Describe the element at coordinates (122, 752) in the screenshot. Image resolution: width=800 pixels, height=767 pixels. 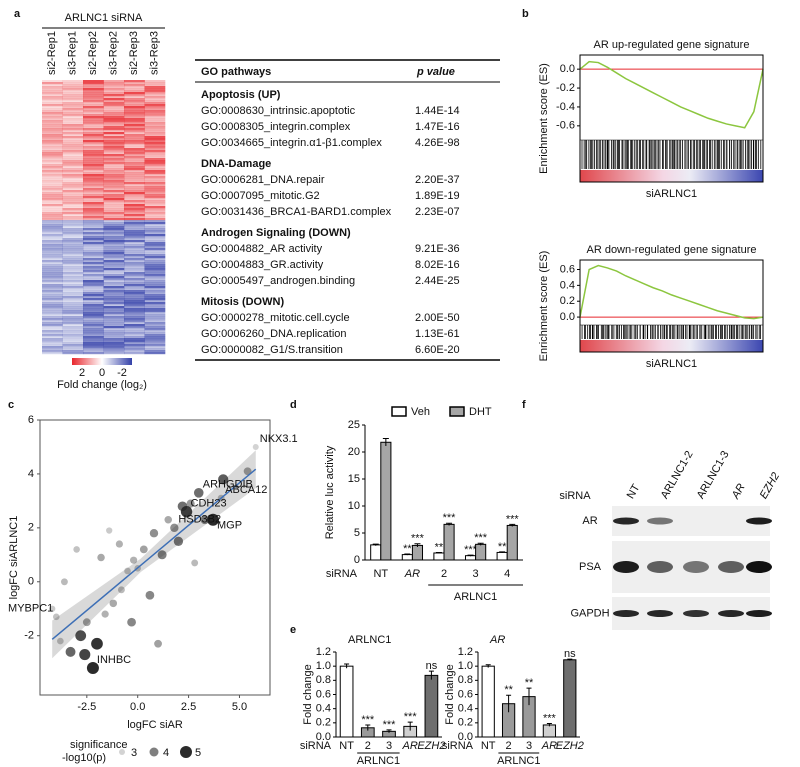
I see `legend-point` at that location.